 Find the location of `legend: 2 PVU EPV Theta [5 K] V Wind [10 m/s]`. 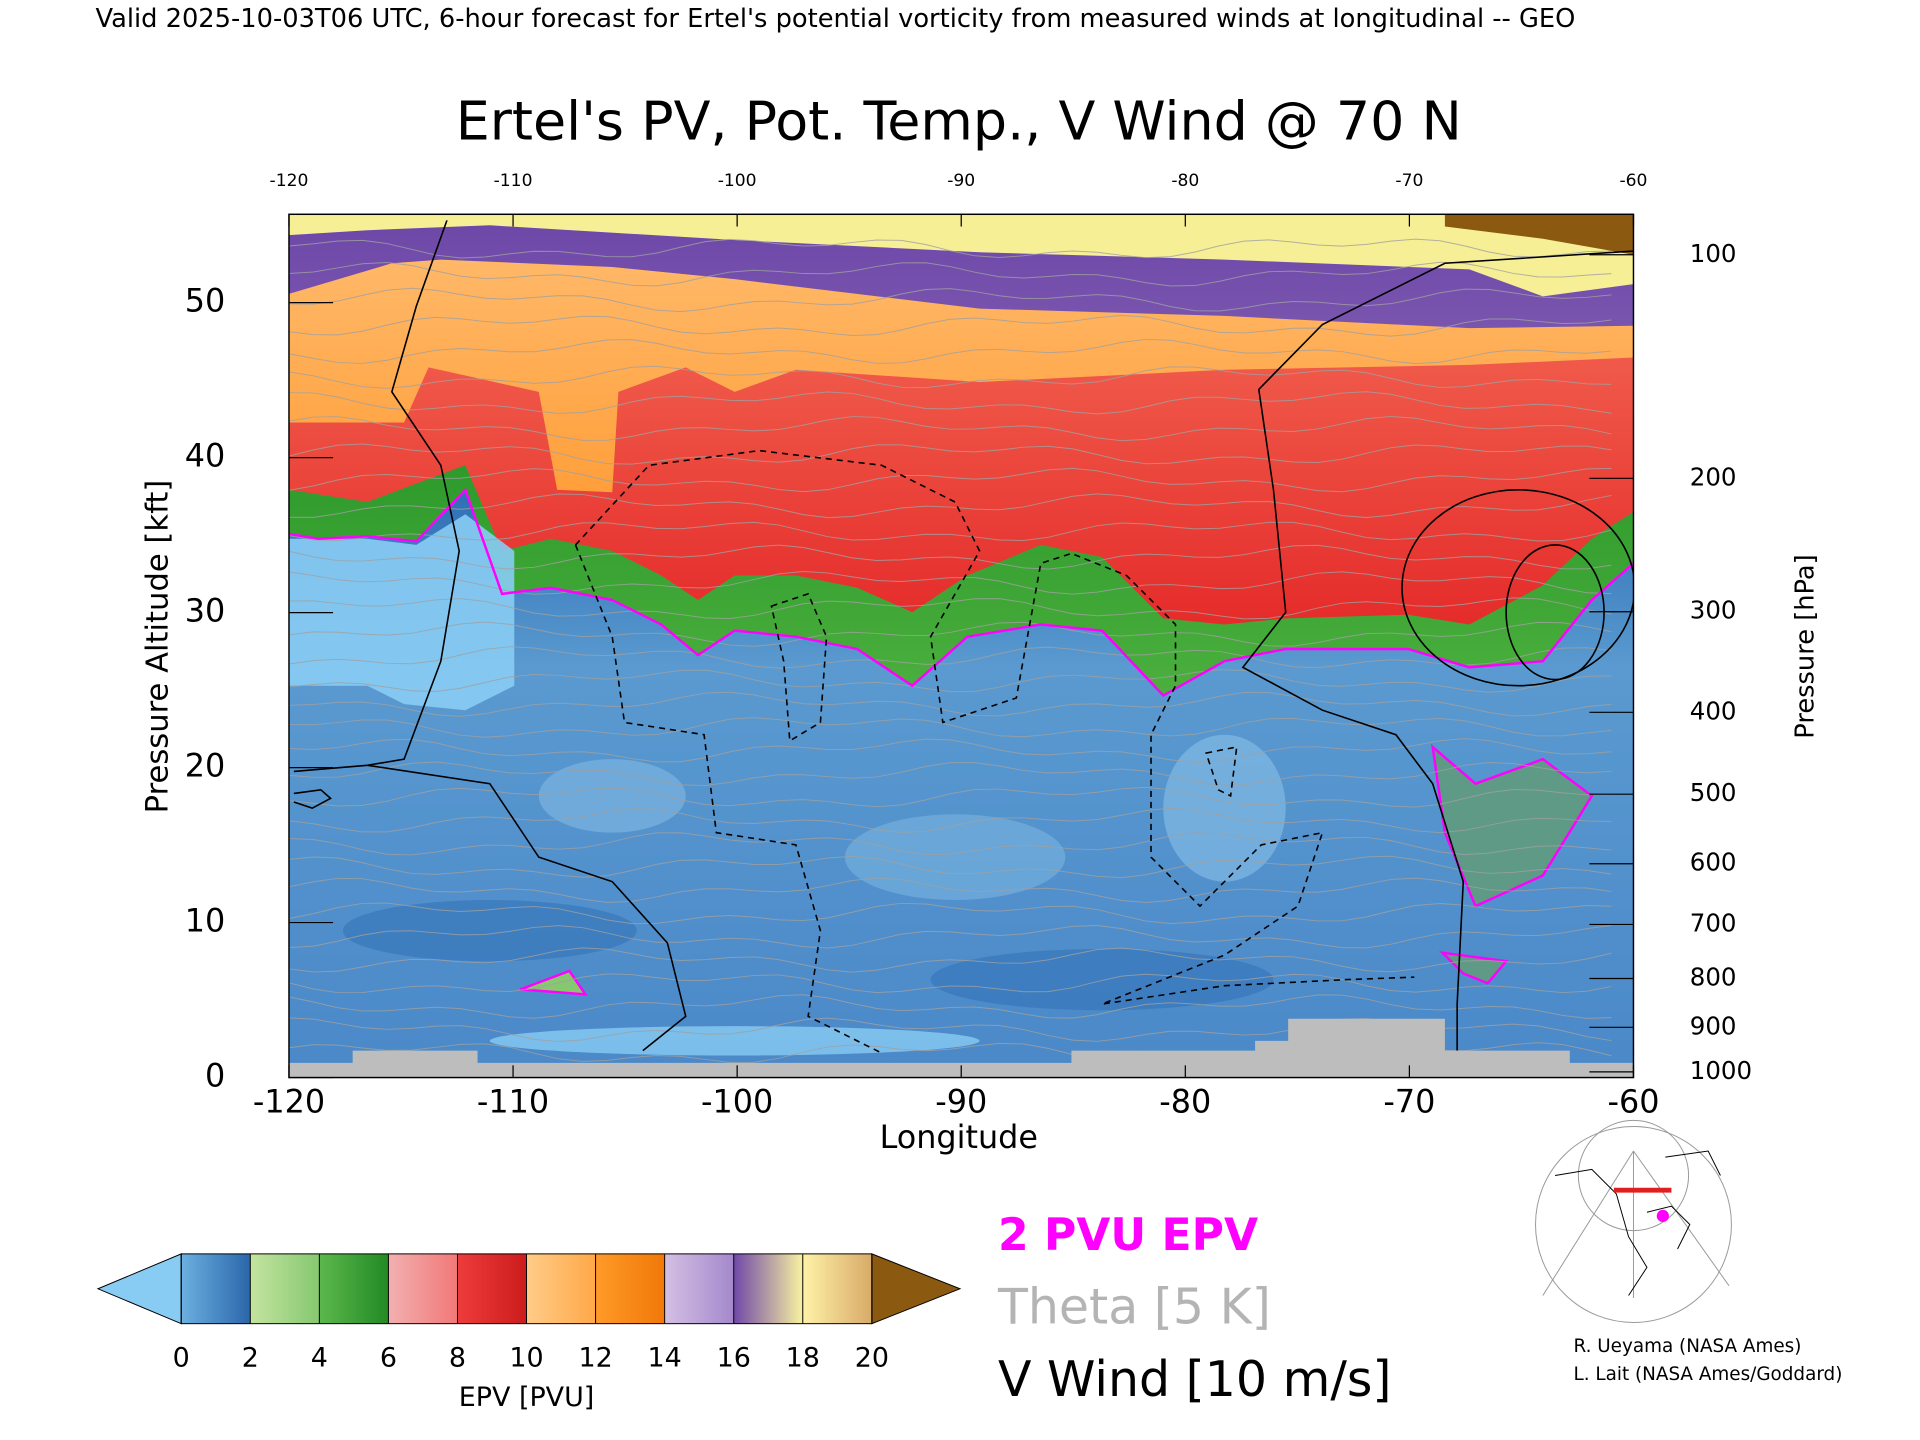

legend: 2 PVU EPV Theta [5 K] V Wind [10 m/s] is located at coordinates (1194, 1309).